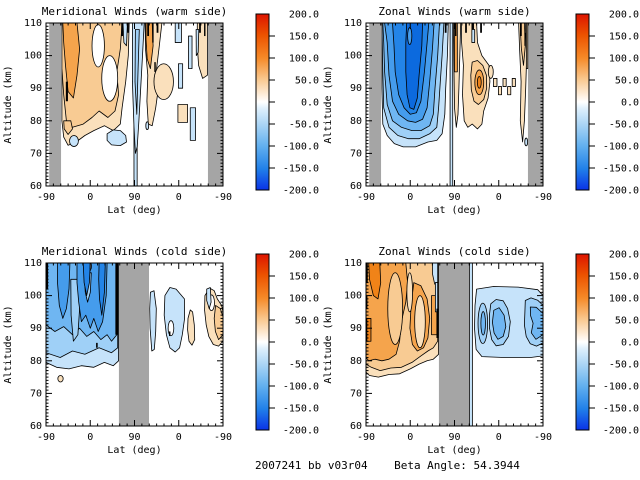  I want to click on colorbar-tick-label: 100.0, so click(624, 59).